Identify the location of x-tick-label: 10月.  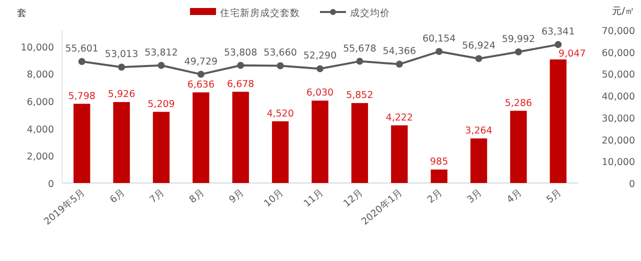
(274, 198).